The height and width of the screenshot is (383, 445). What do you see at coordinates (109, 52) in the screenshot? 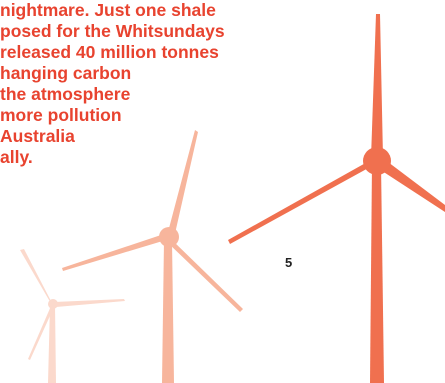
I see `body-text-line: released 40 million tonnes` at bounding box center [109, 52].